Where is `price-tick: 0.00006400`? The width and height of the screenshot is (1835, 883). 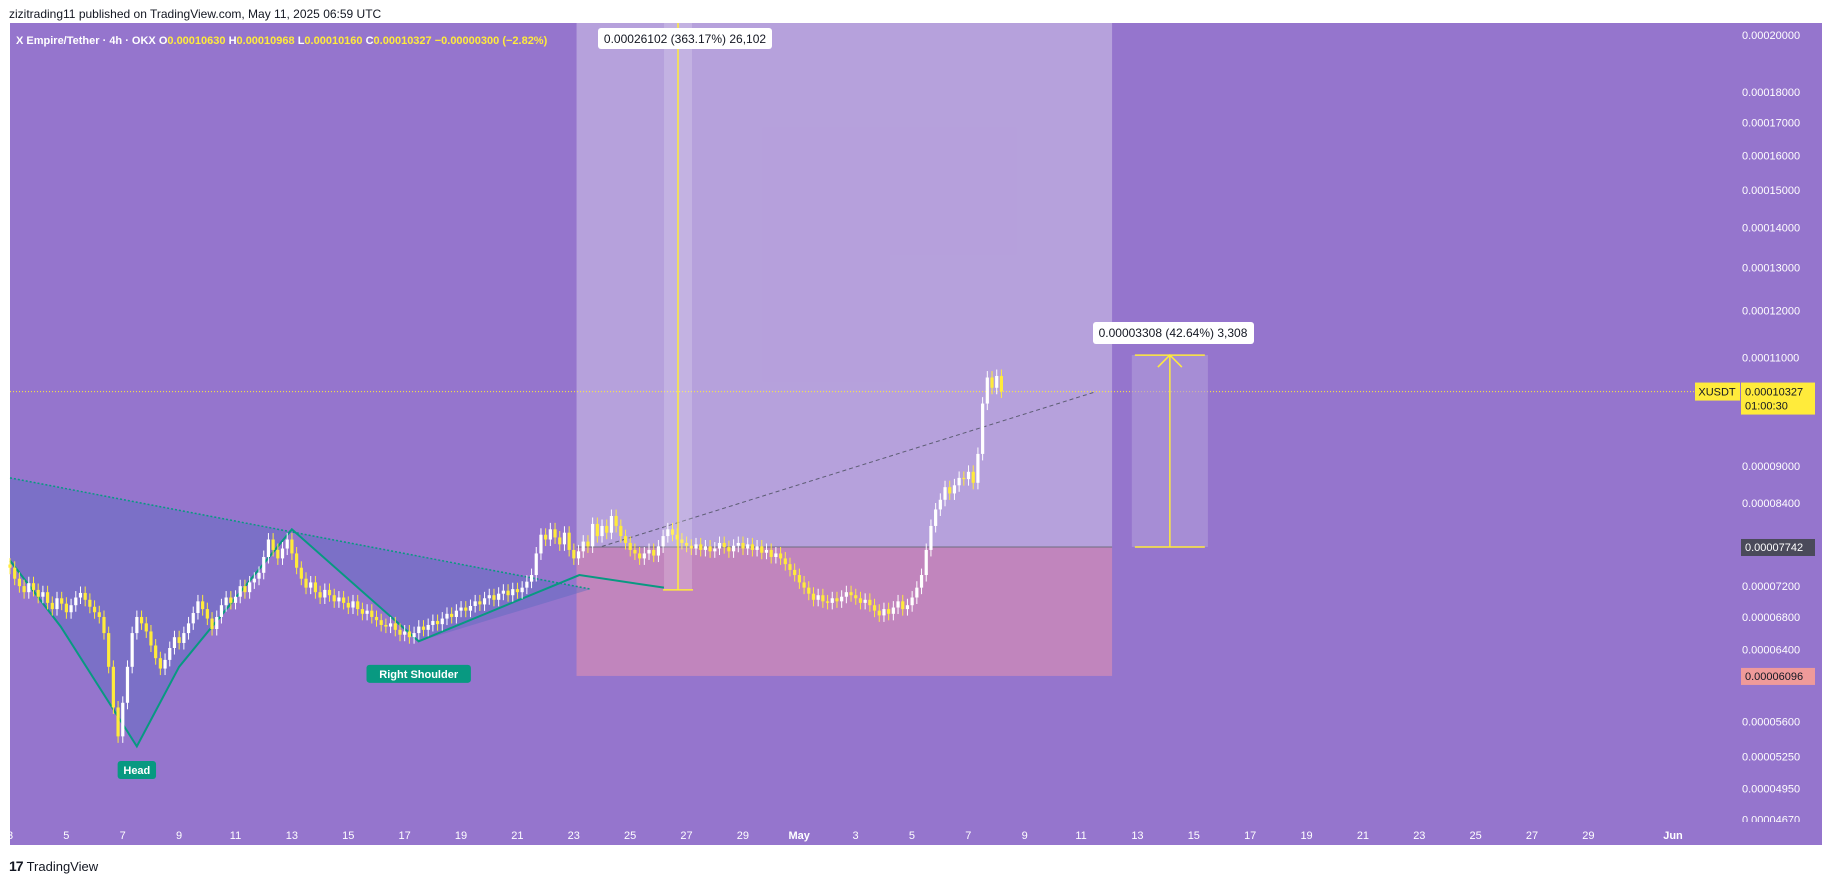
price-tick: 0.00006400 is located at coordinates (1771, 651).